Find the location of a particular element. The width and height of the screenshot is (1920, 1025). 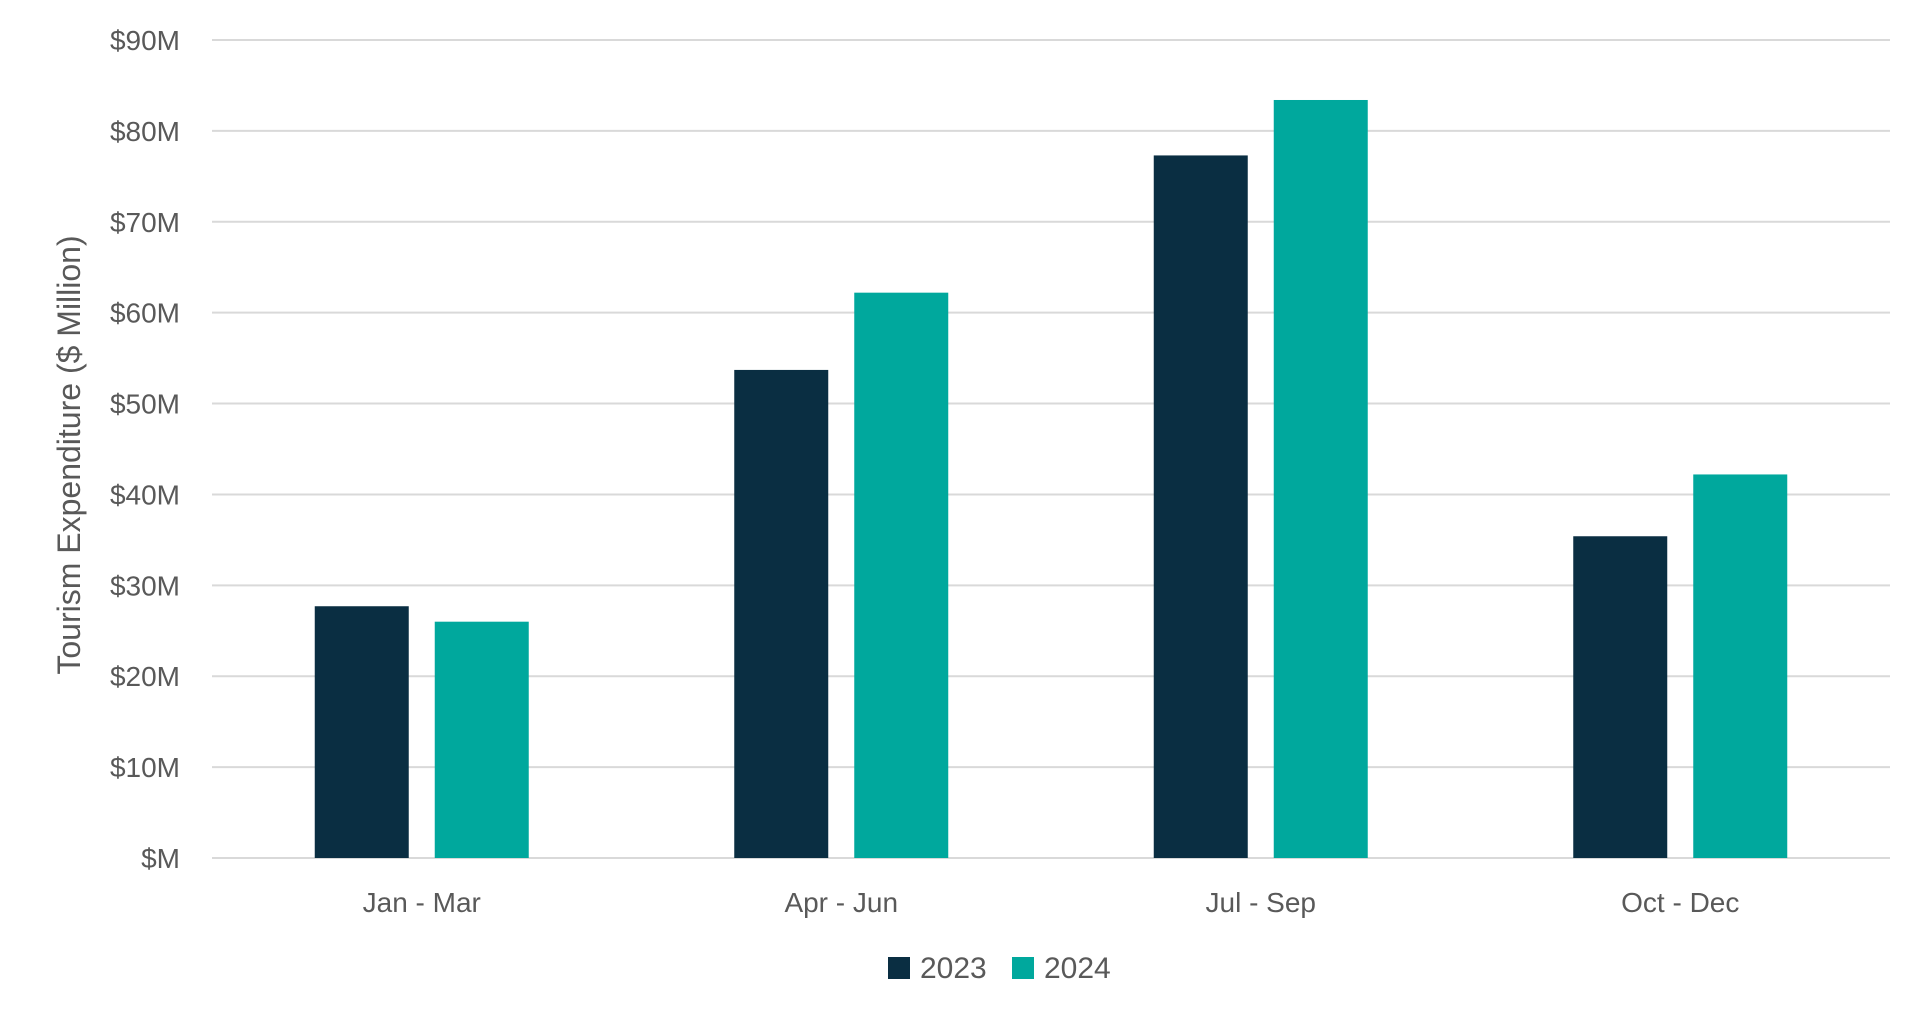

y-axis-title: Tourism Expenditure ($ Million) is located at coordinates (69, 454).